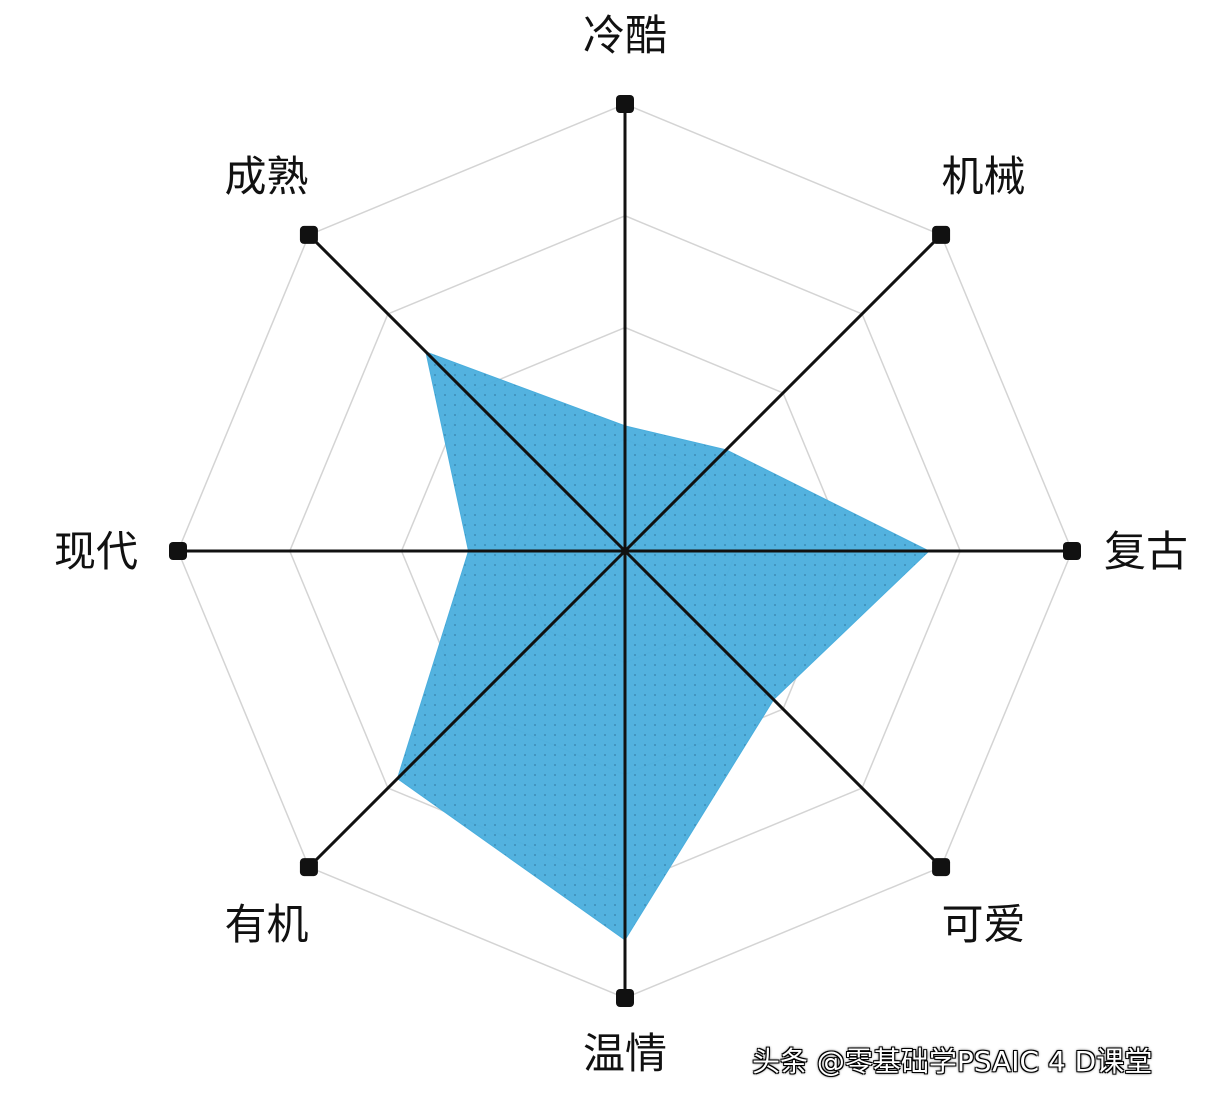  I want to click on axis-label-6: 现代, so click(96, 551).